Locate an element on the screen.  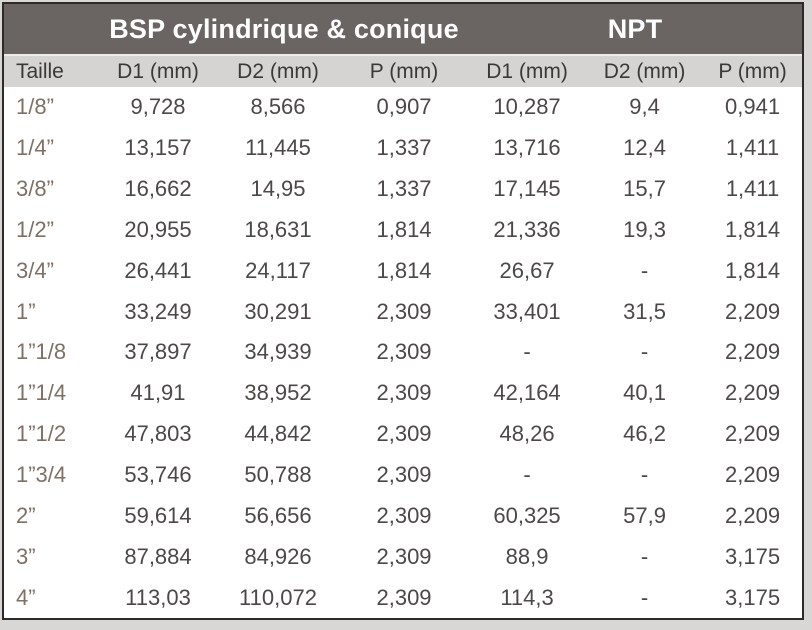
cell-value: 34,939 is located at coordinates (278, 352).